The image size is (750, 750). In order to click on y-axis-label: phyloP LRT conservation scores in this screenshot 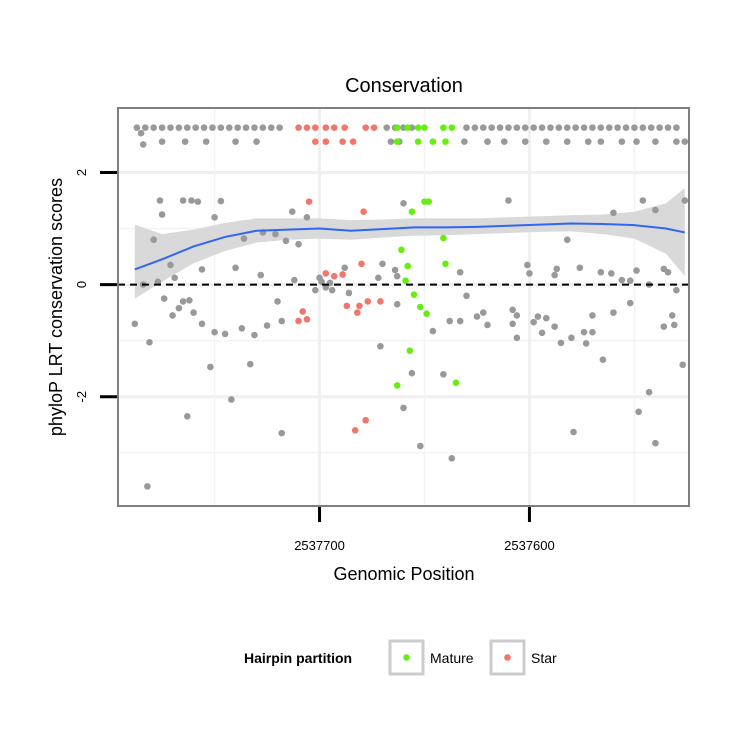, I will do `click(56, 307)`.